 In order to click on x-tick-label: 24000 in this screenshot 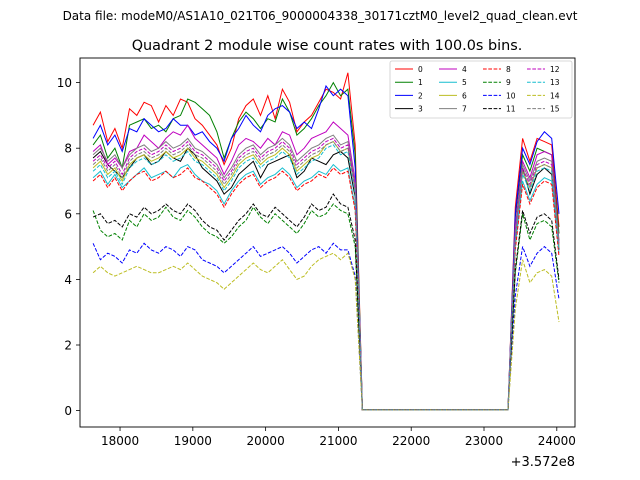, I will do `click(557, 441)`.